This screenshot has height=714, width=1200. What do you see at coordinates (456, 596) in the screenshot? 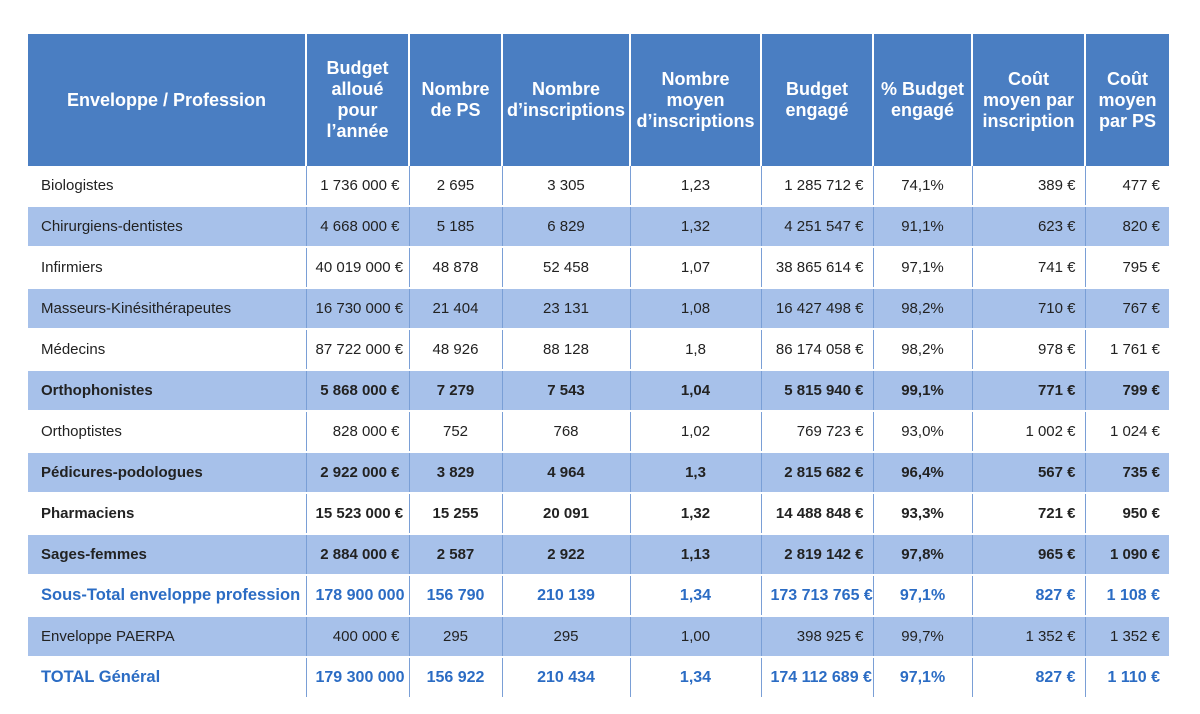
I see `nombre-ps-cell: 156 790` at bounding box center [456, 596].